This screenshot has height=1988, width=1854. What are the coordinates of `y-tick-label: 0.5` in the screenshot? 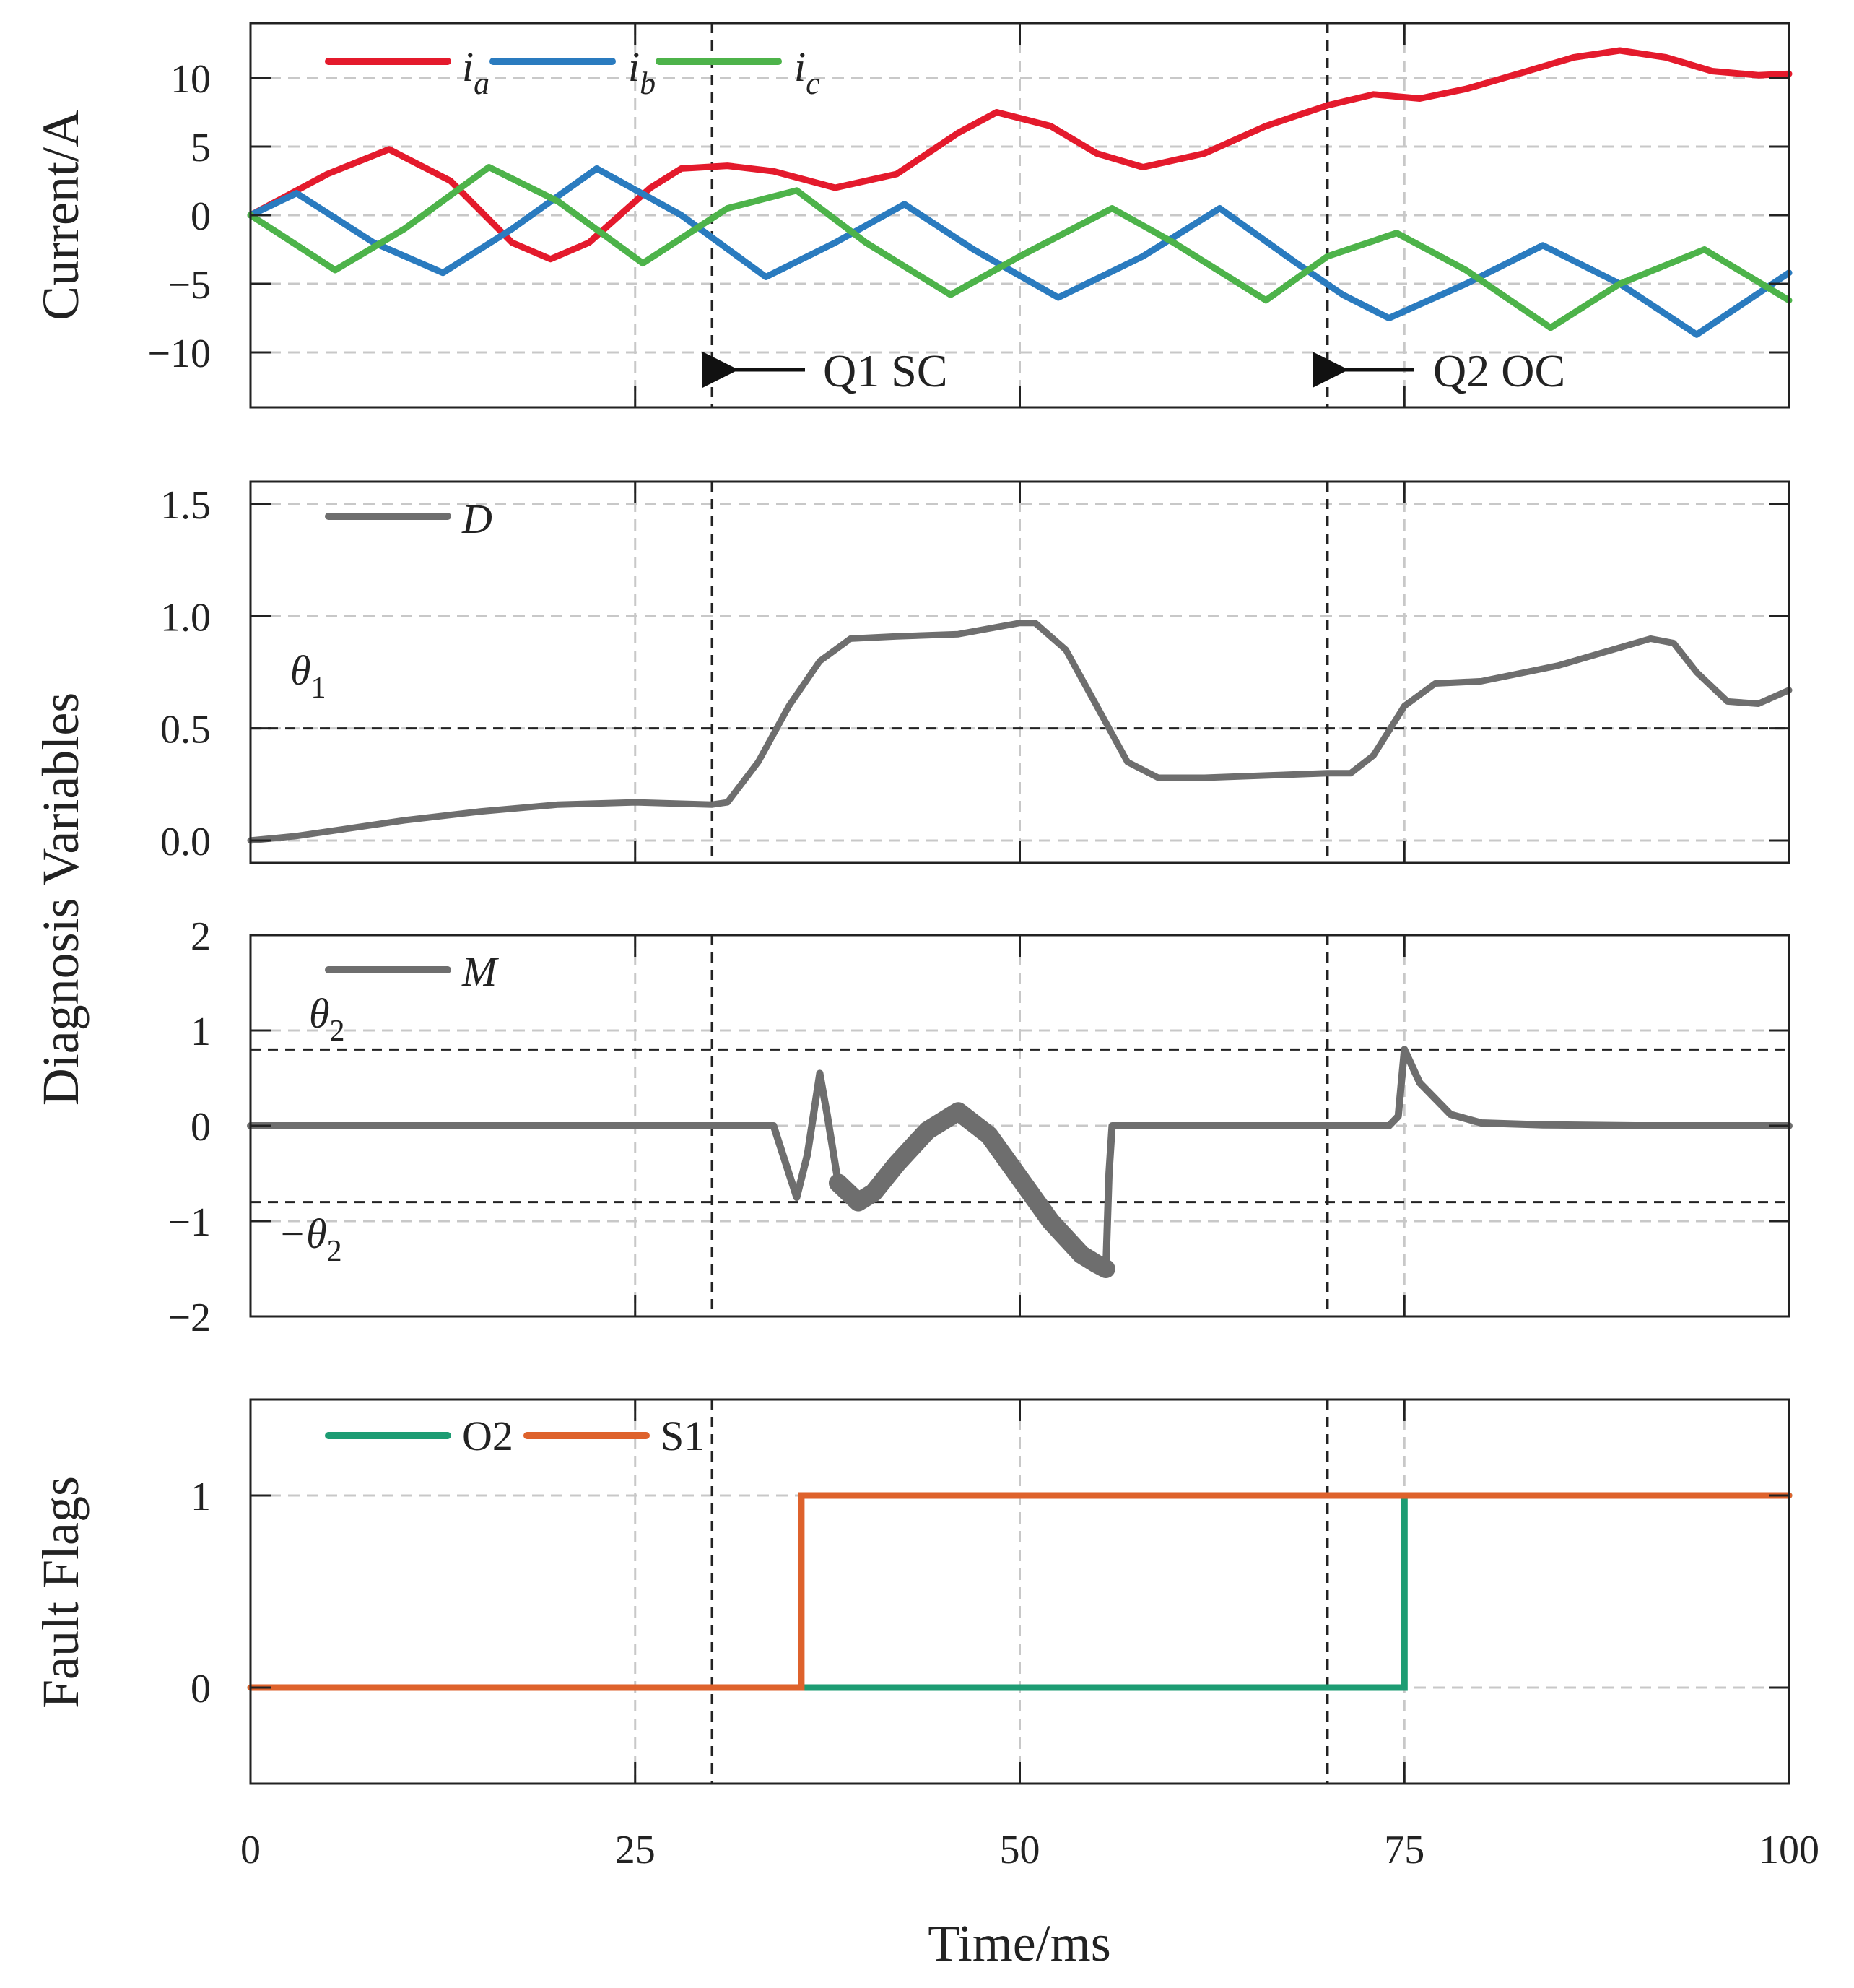 It's located at (185, 730).